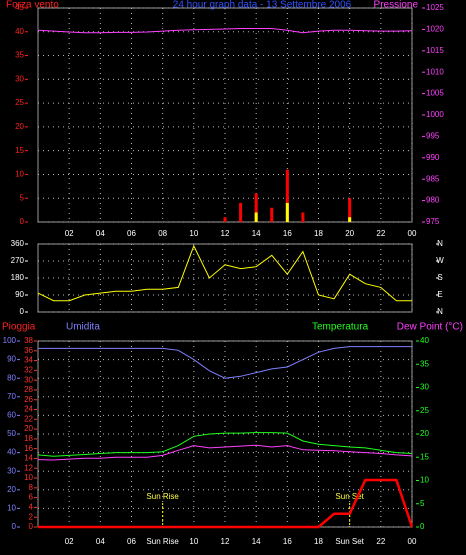 The width and height of the screenshot is (466, 555). Describe the element at coordinates (28, 389) in the screenshot. I see `y3-tick-label: 28` at that location.